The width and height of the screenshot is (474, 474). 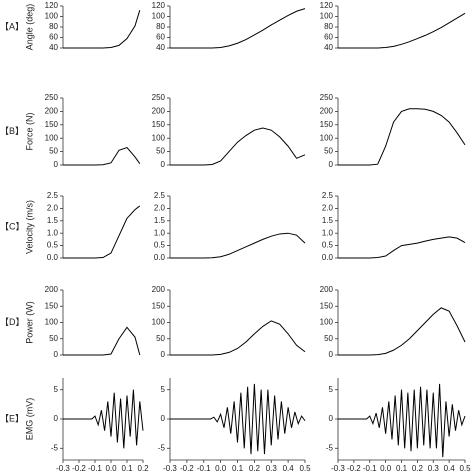 I want to click on y-tick-label: 0.0, so click(x=160, y=257).